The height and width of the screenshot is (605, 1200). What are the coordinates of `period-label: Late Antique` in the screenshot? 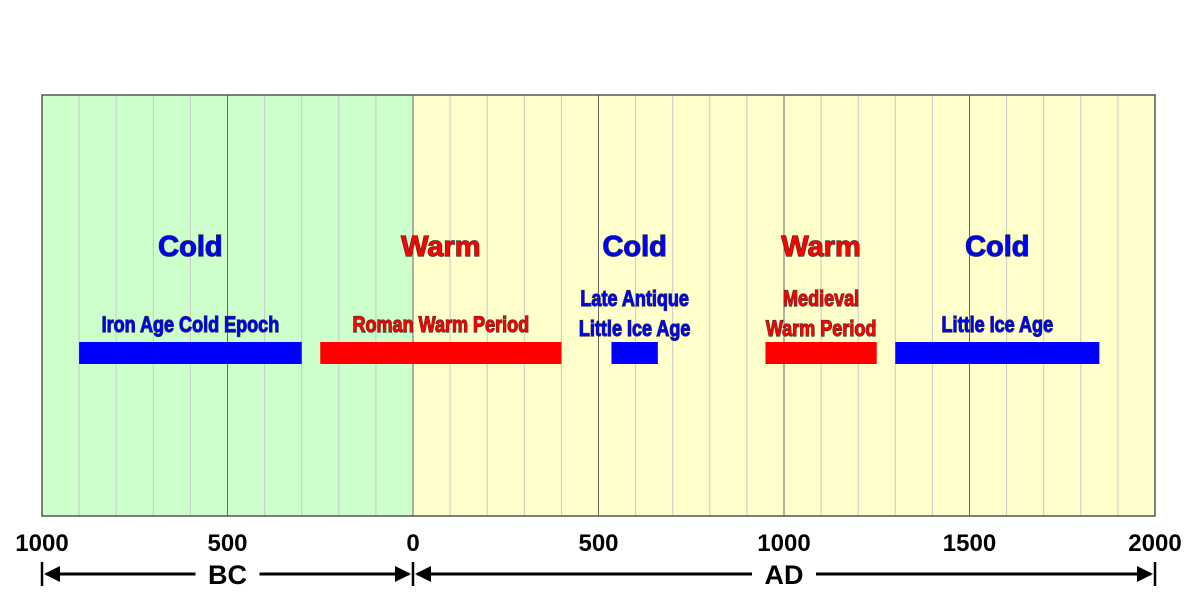 It's located at (634, 299).